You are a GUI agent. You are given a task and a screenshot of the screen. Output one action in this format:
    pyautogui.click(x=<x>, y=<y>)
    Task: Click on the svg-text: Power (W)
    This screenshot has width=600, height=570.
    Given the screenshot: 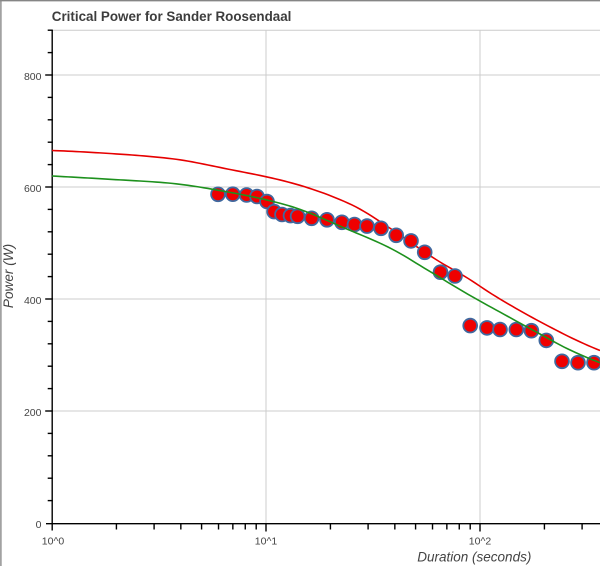 What is the action you would take?
    pyautogui.click(x=8, y=276)
    